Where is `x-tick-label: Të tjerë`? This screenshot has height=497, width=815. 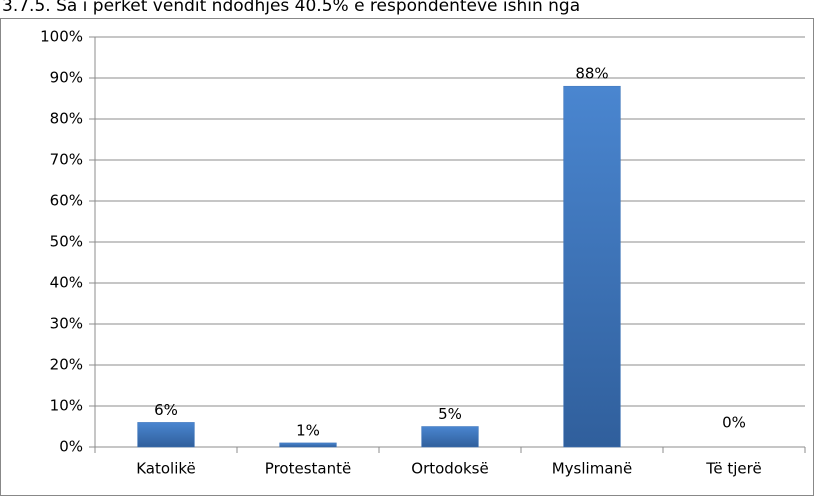 x-tick-label: Të tjerë is located at coordinates (733, 469).